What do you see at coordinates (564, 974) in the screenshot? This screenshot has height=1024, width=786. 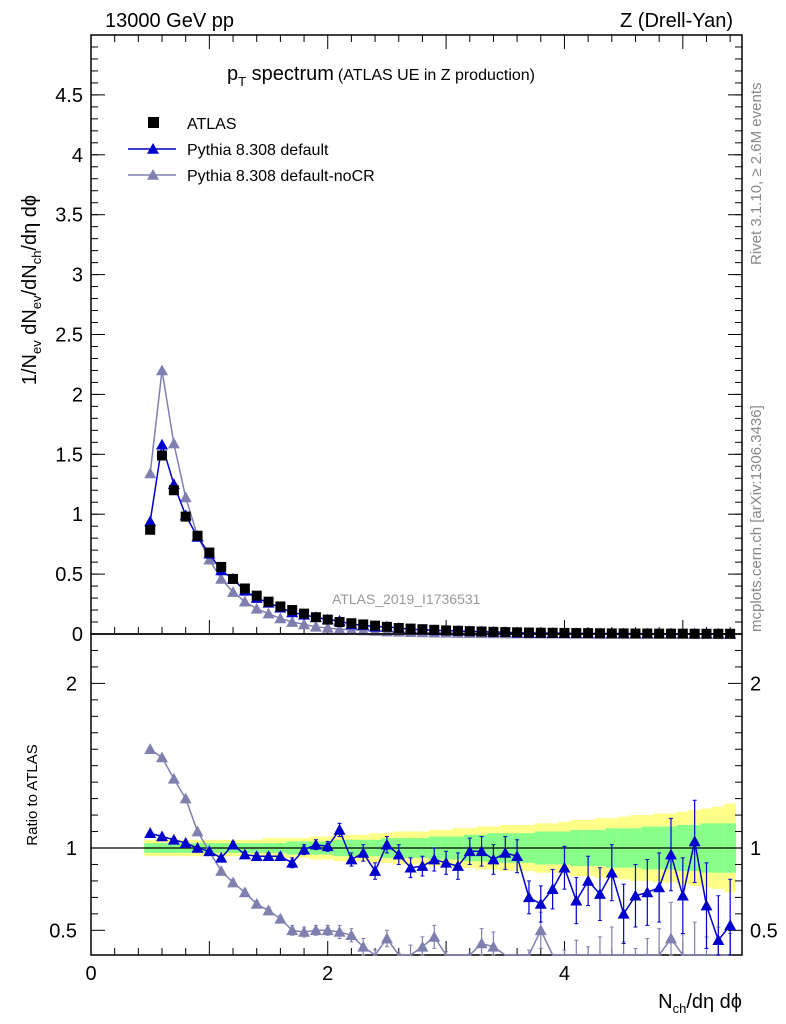 I see `x-tick-label: 4` at bounding box center [564, 974].